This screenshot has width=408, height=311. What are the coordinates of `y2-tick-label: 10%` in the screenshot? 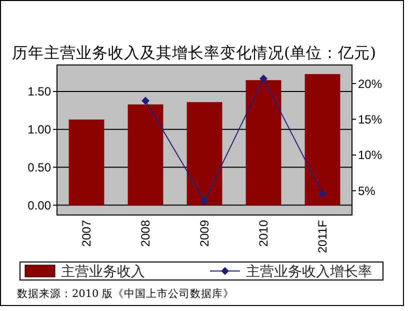 It's located at (370, 155).